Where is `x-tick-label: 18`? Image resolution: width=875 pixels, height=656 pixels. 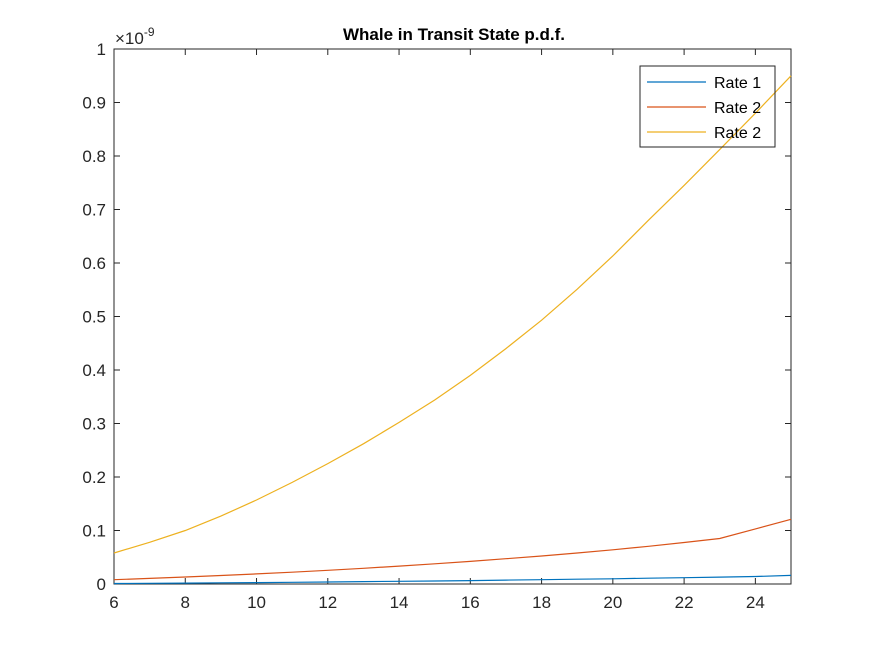
x-tick-label: 18 is located at coordinates (541, 602).